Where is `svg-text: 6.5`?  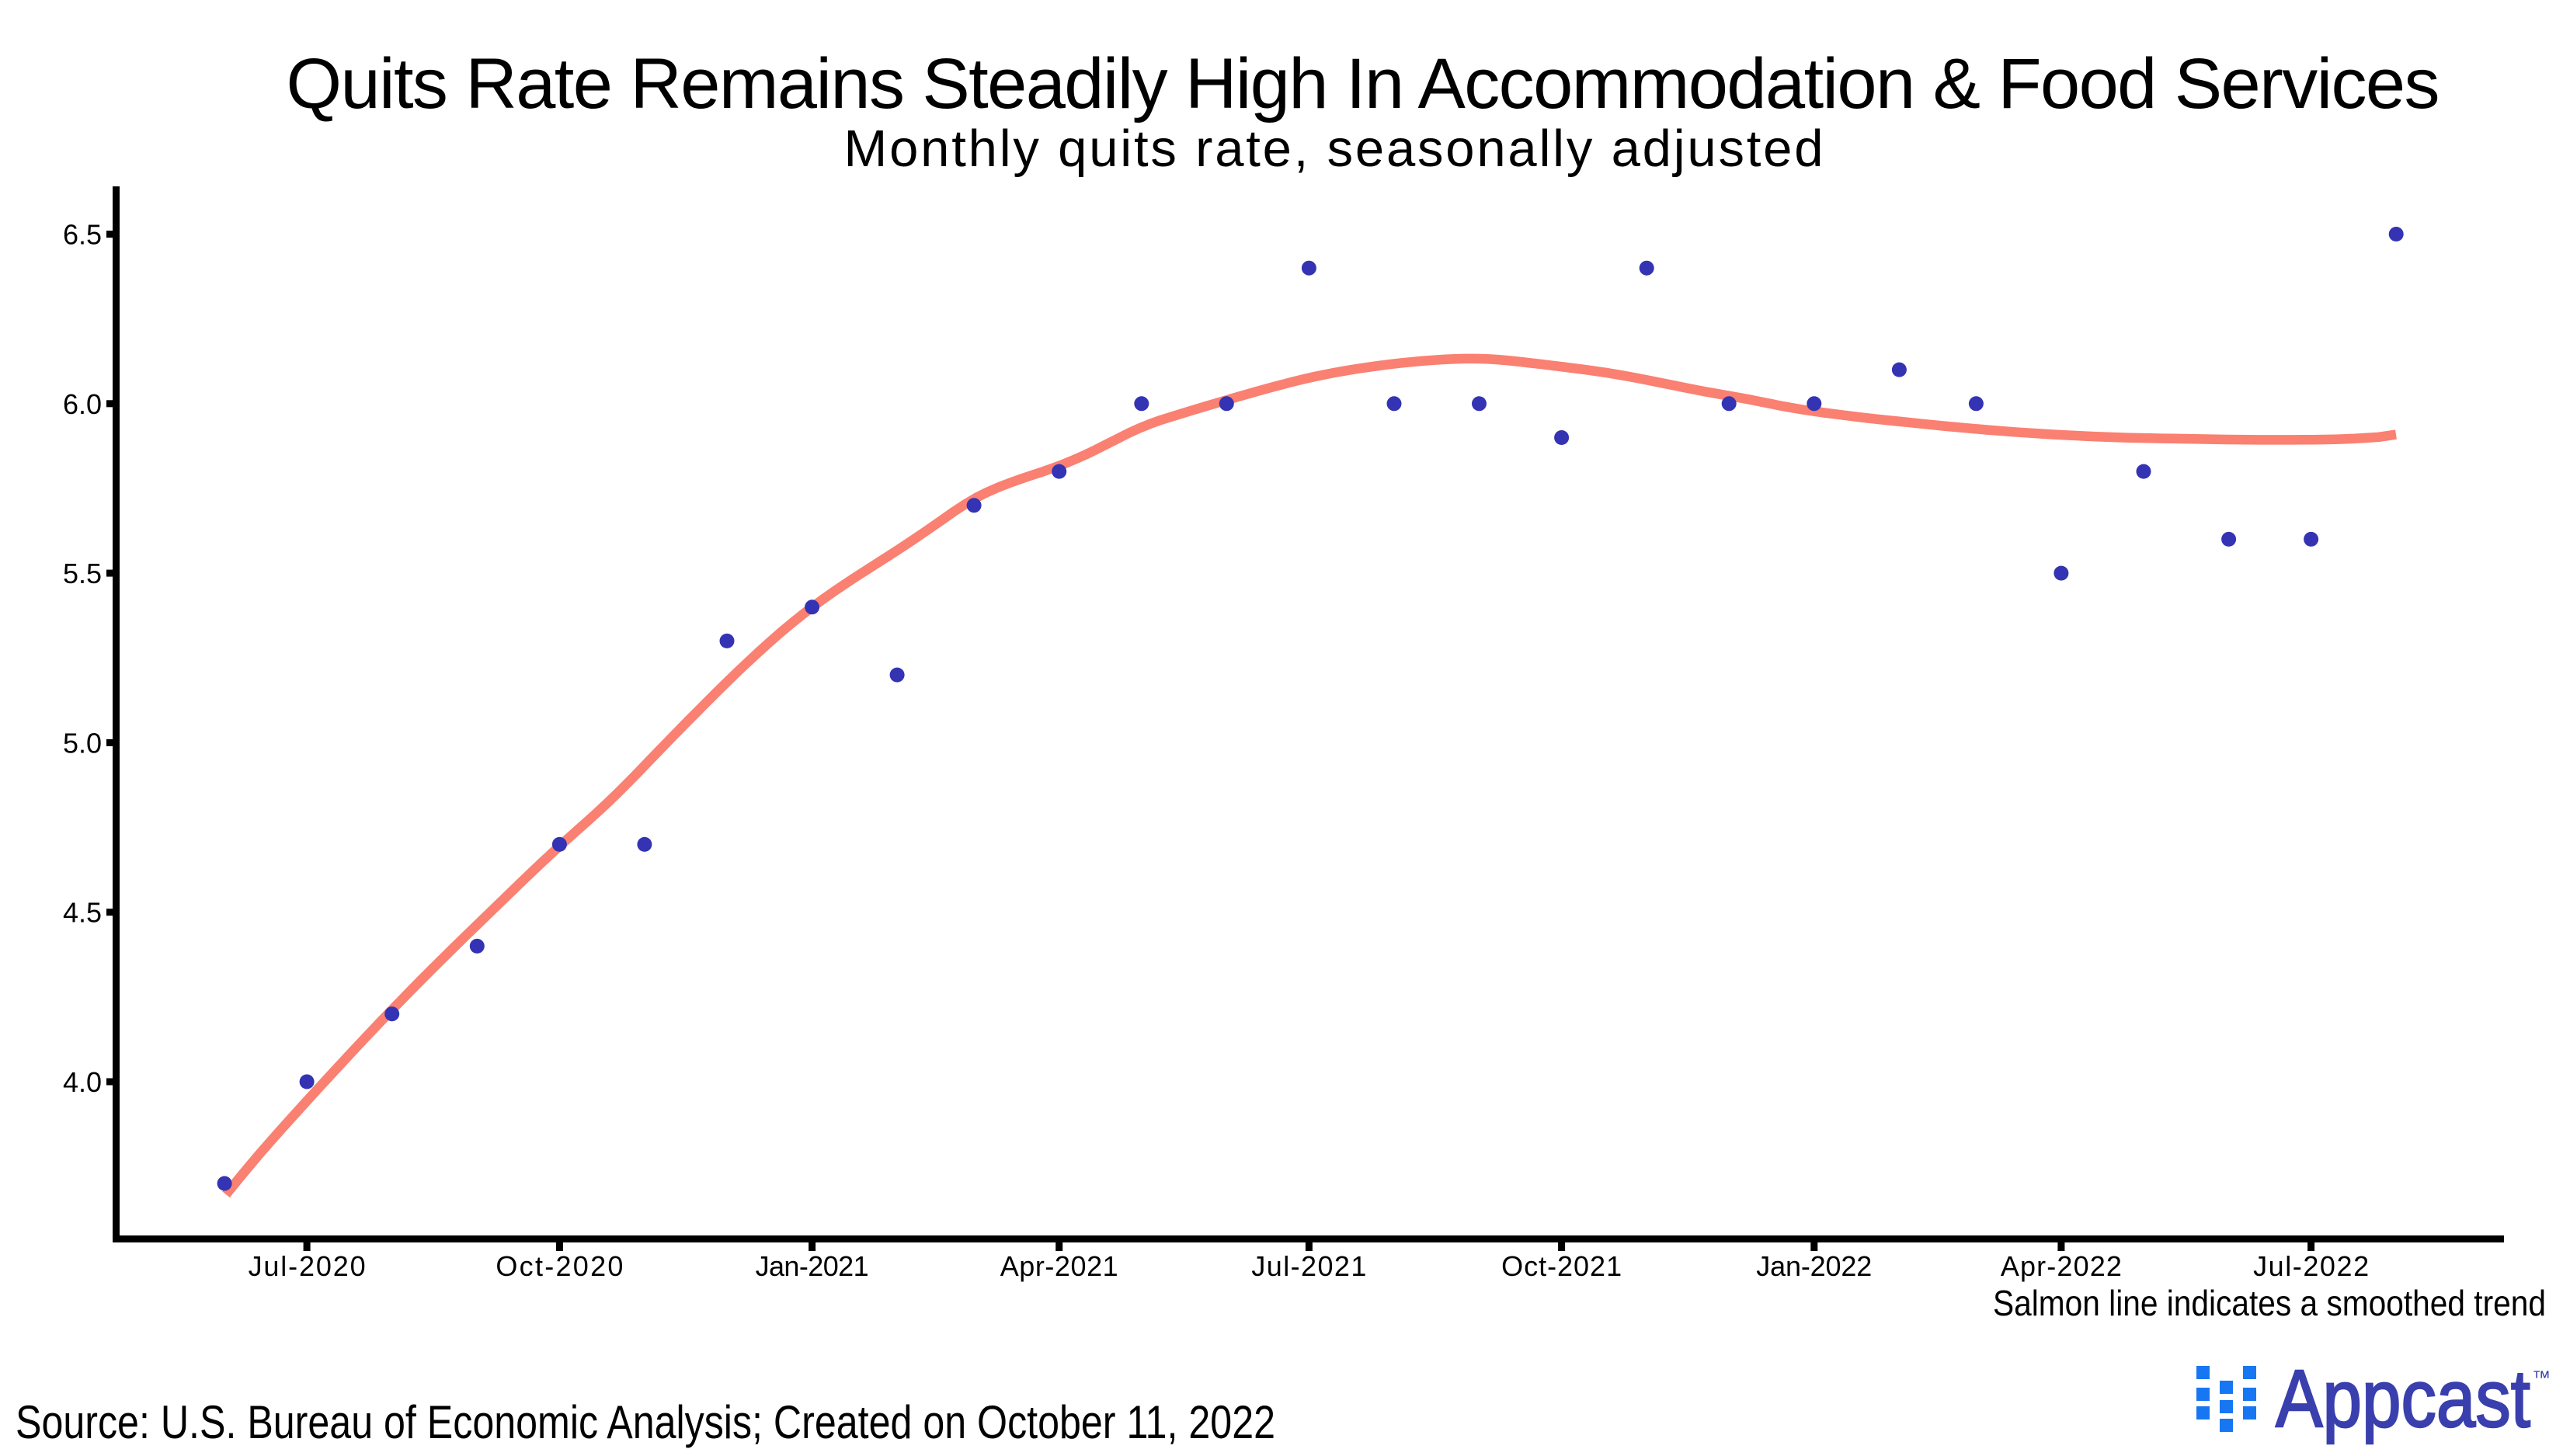
svg-text: 6.5 is located at coordinates (82, 235).